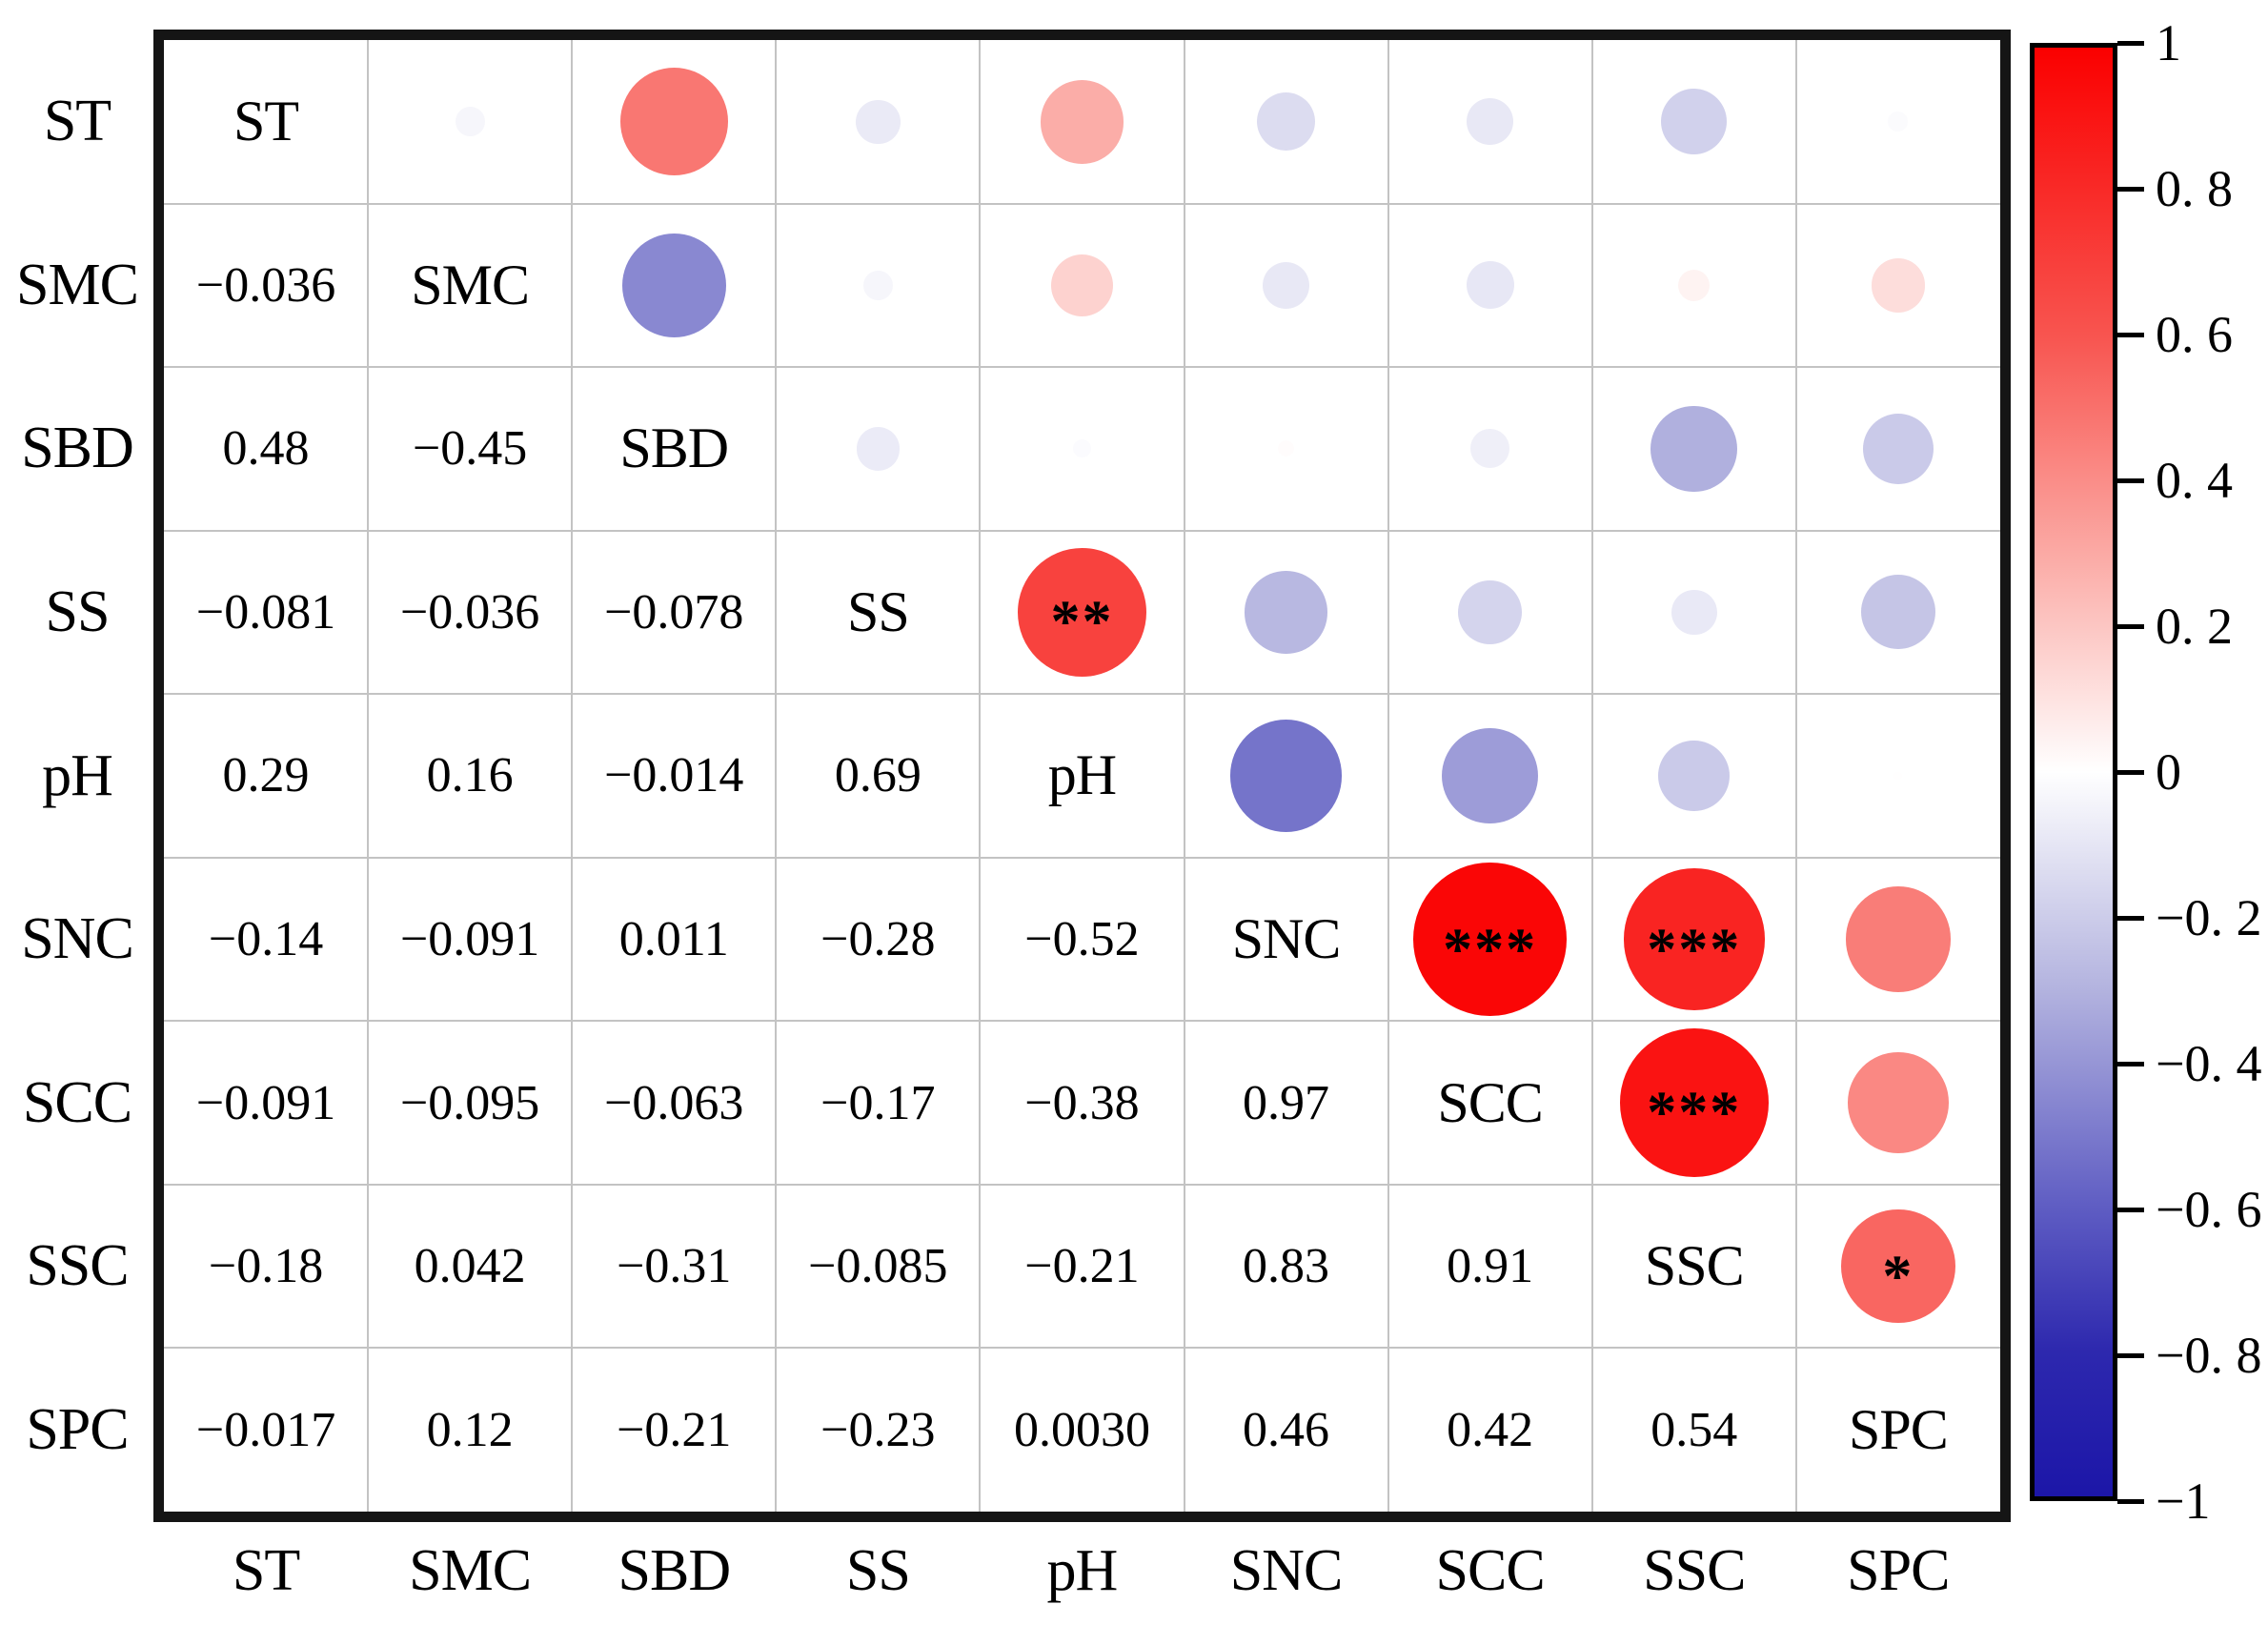 Image resolution: width=2268 pixels, height=1625 pixels. Describe the element at coordinates (265, 285) in the screenshot. I see `corr-value-SMC-ST: −0.036` at that location.